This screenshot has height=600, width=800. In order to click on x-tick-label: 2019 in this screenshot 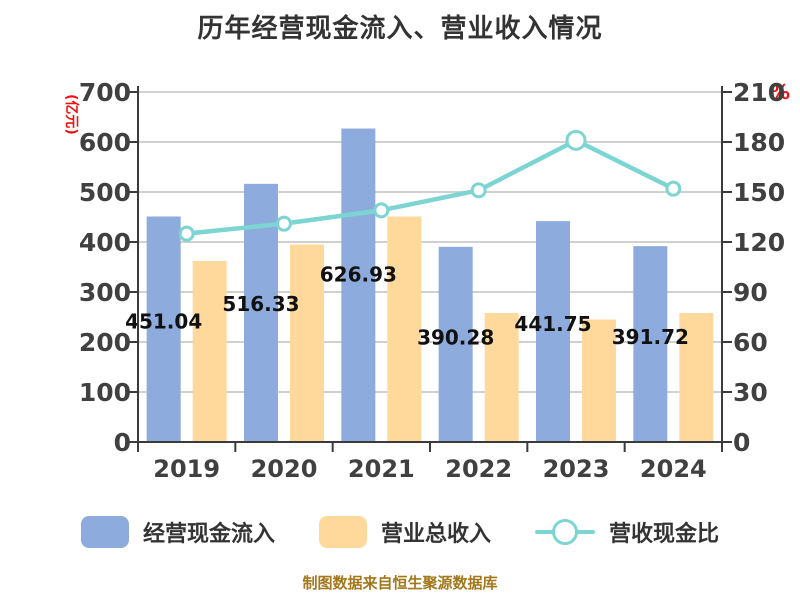, I will do `click(186, 469)`.